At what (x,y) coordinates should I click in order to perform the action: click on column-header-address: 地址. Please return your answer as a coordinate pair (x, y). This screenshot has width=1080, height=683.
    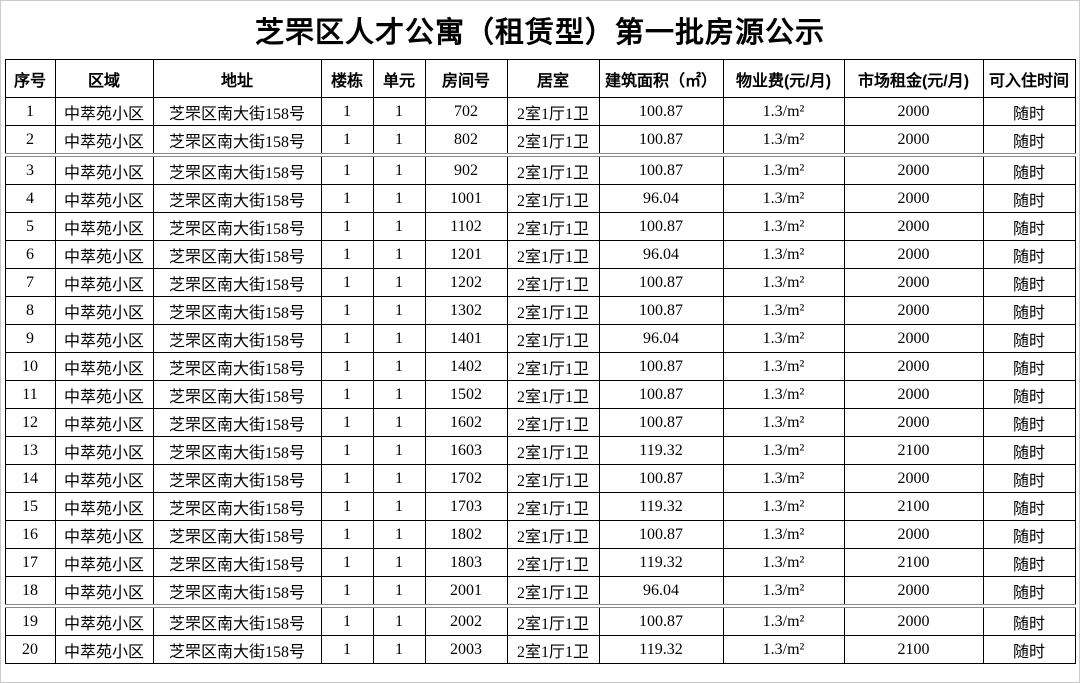
    Looking at the image, I should click on (237, 78).